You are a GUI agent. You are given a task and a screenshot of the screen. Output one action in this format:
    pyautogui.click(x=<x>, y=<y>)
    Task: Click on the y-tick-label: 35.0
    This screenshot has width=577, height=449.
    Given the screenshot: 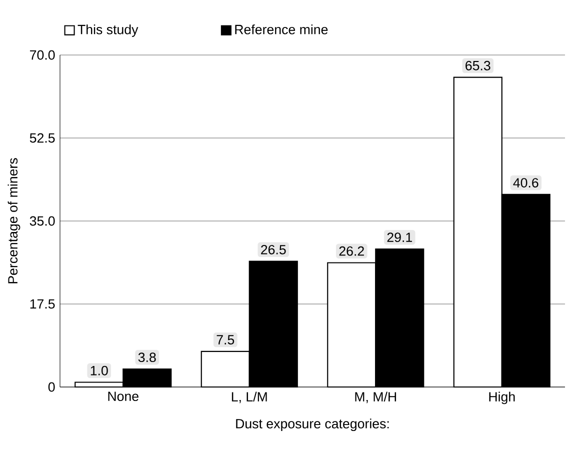 What is the action you would take?
    pyautogui.click(x=42, y=221)
    